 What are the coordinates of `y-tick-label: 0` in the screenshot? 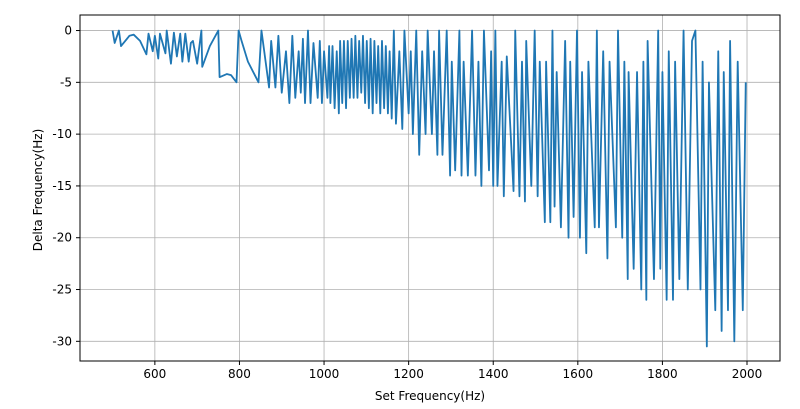 It's located at (68, 31).